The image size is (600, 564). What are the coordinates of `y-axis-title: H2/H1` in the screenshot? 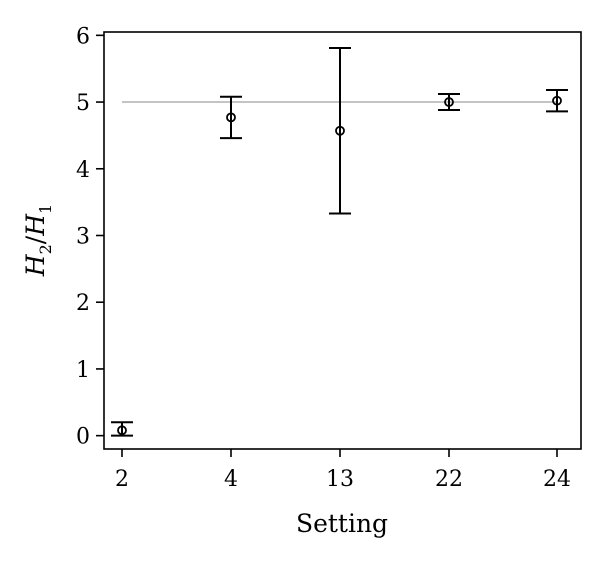 It's located at (38, 240).